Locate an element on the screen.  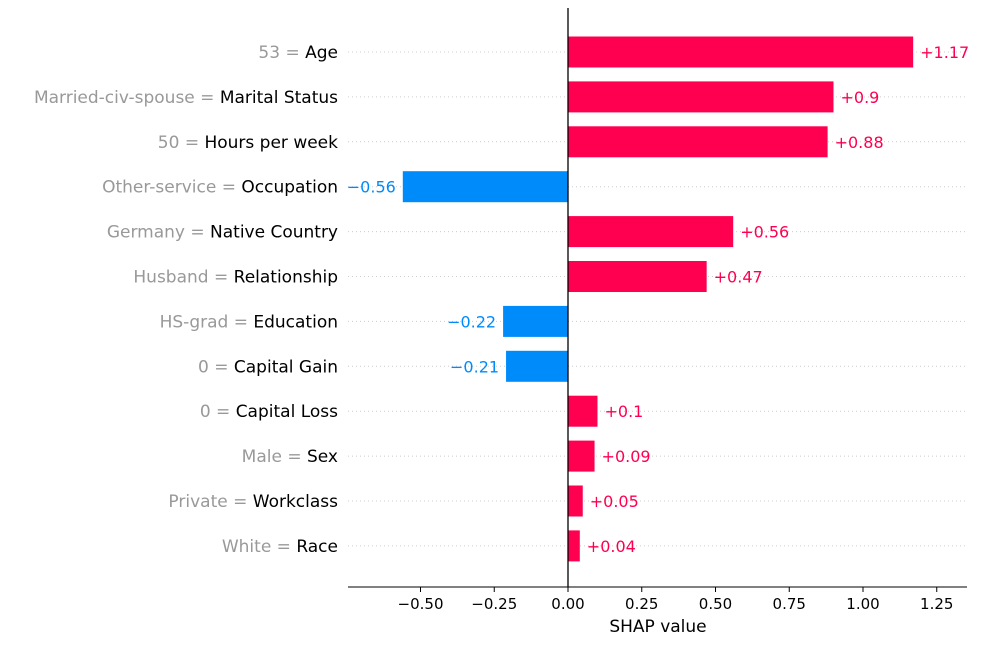
feature-name-text: Age is located at coordinates (321, 53).